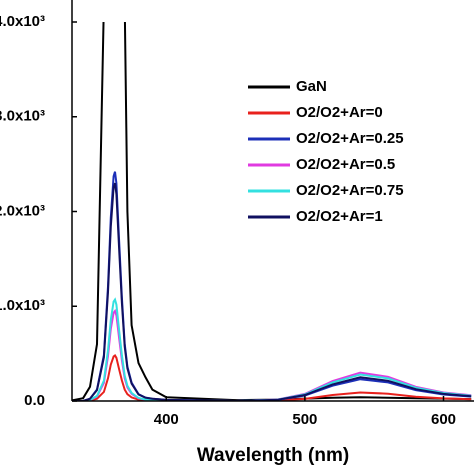 The image size is (474, 474). Describe the element at coordinates (22, 305) in the screenshot. I see `y-tick-label: 1.0x10³` at that location.